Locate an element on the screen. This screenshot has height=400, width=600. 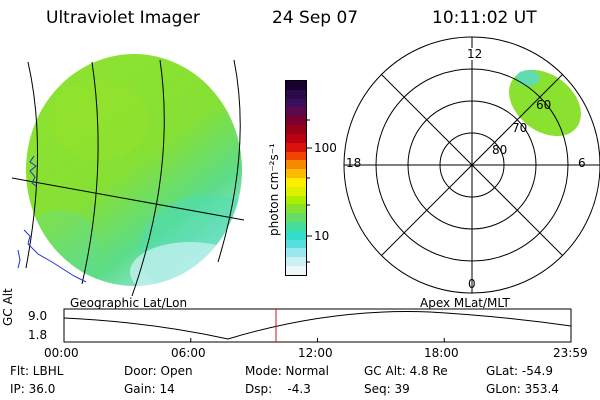
status-gc-alt: GC Alt: 4.8 Re is located at coordinates (406, 371).